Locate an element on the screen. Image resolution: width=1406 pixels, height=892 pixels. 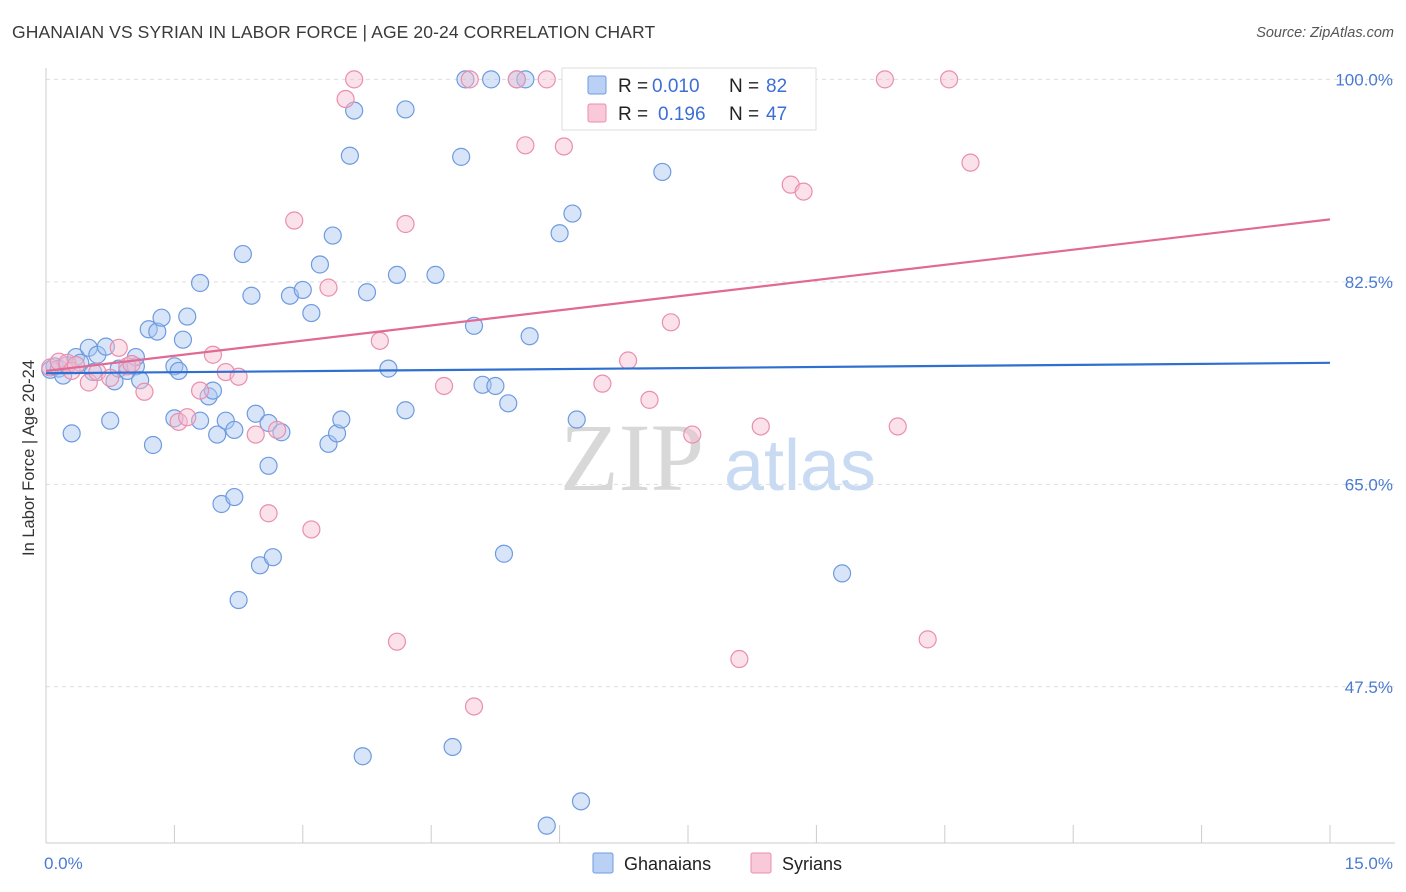
y-tick-label: 47.5% is located at coordinates (1369, 687).